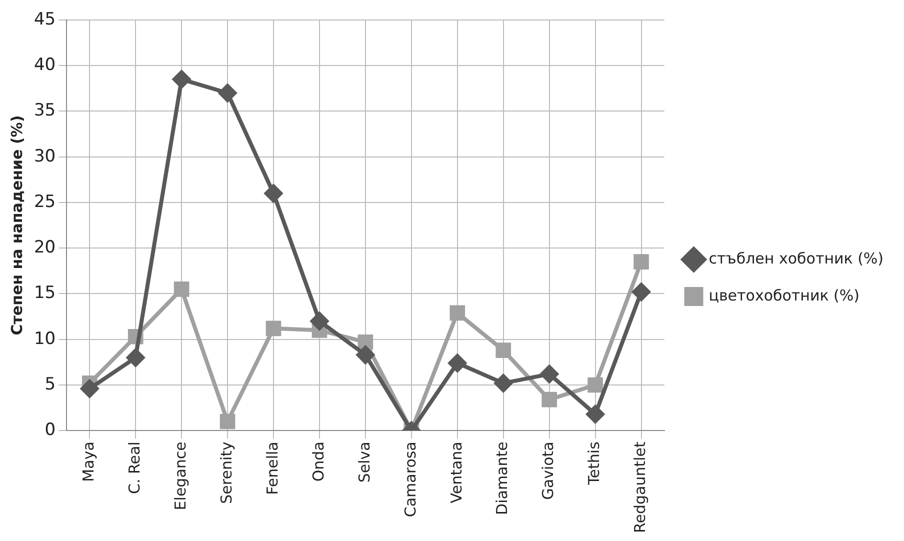  What do you see at coordinates (594, 463) in the screenshot?
I see `x-tick-label: Tethis` at bounding box center [594, 463].